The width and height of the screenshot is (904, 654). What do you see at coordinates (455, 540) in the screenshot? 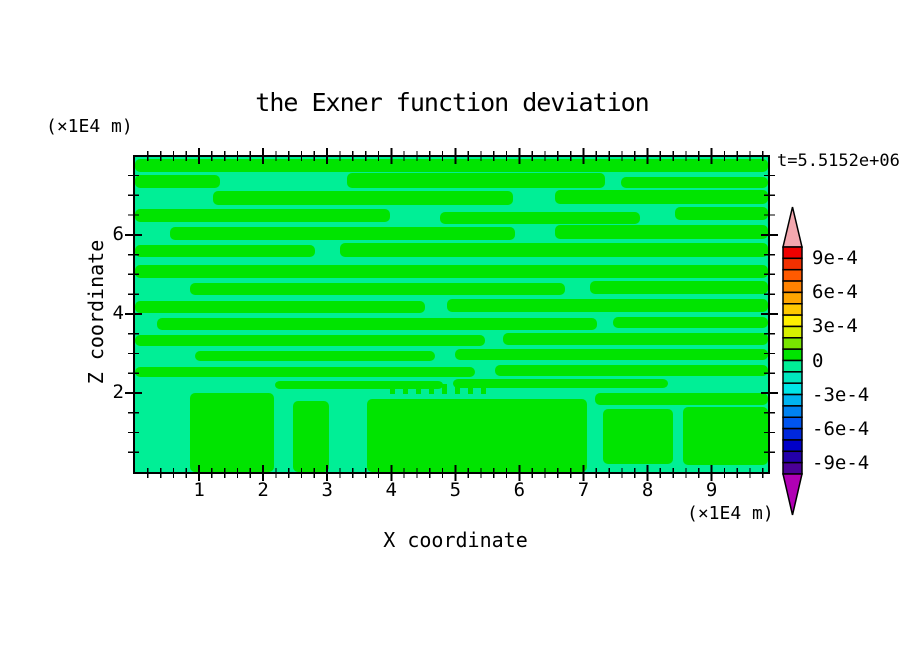
I see `x-axis-title: X coordinate` at bounding box center [455, 540].